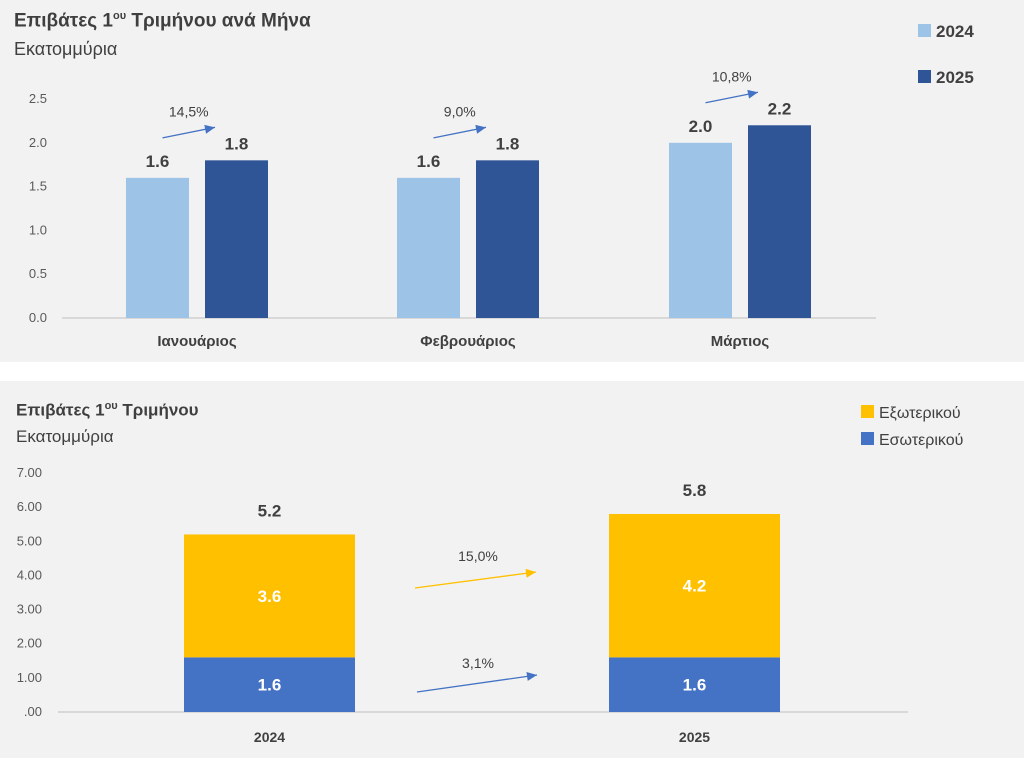 This screenshot has width=1024, height=758. I want to click on chart2-subtitle: Εκατομμύρια, so click(65, 436).